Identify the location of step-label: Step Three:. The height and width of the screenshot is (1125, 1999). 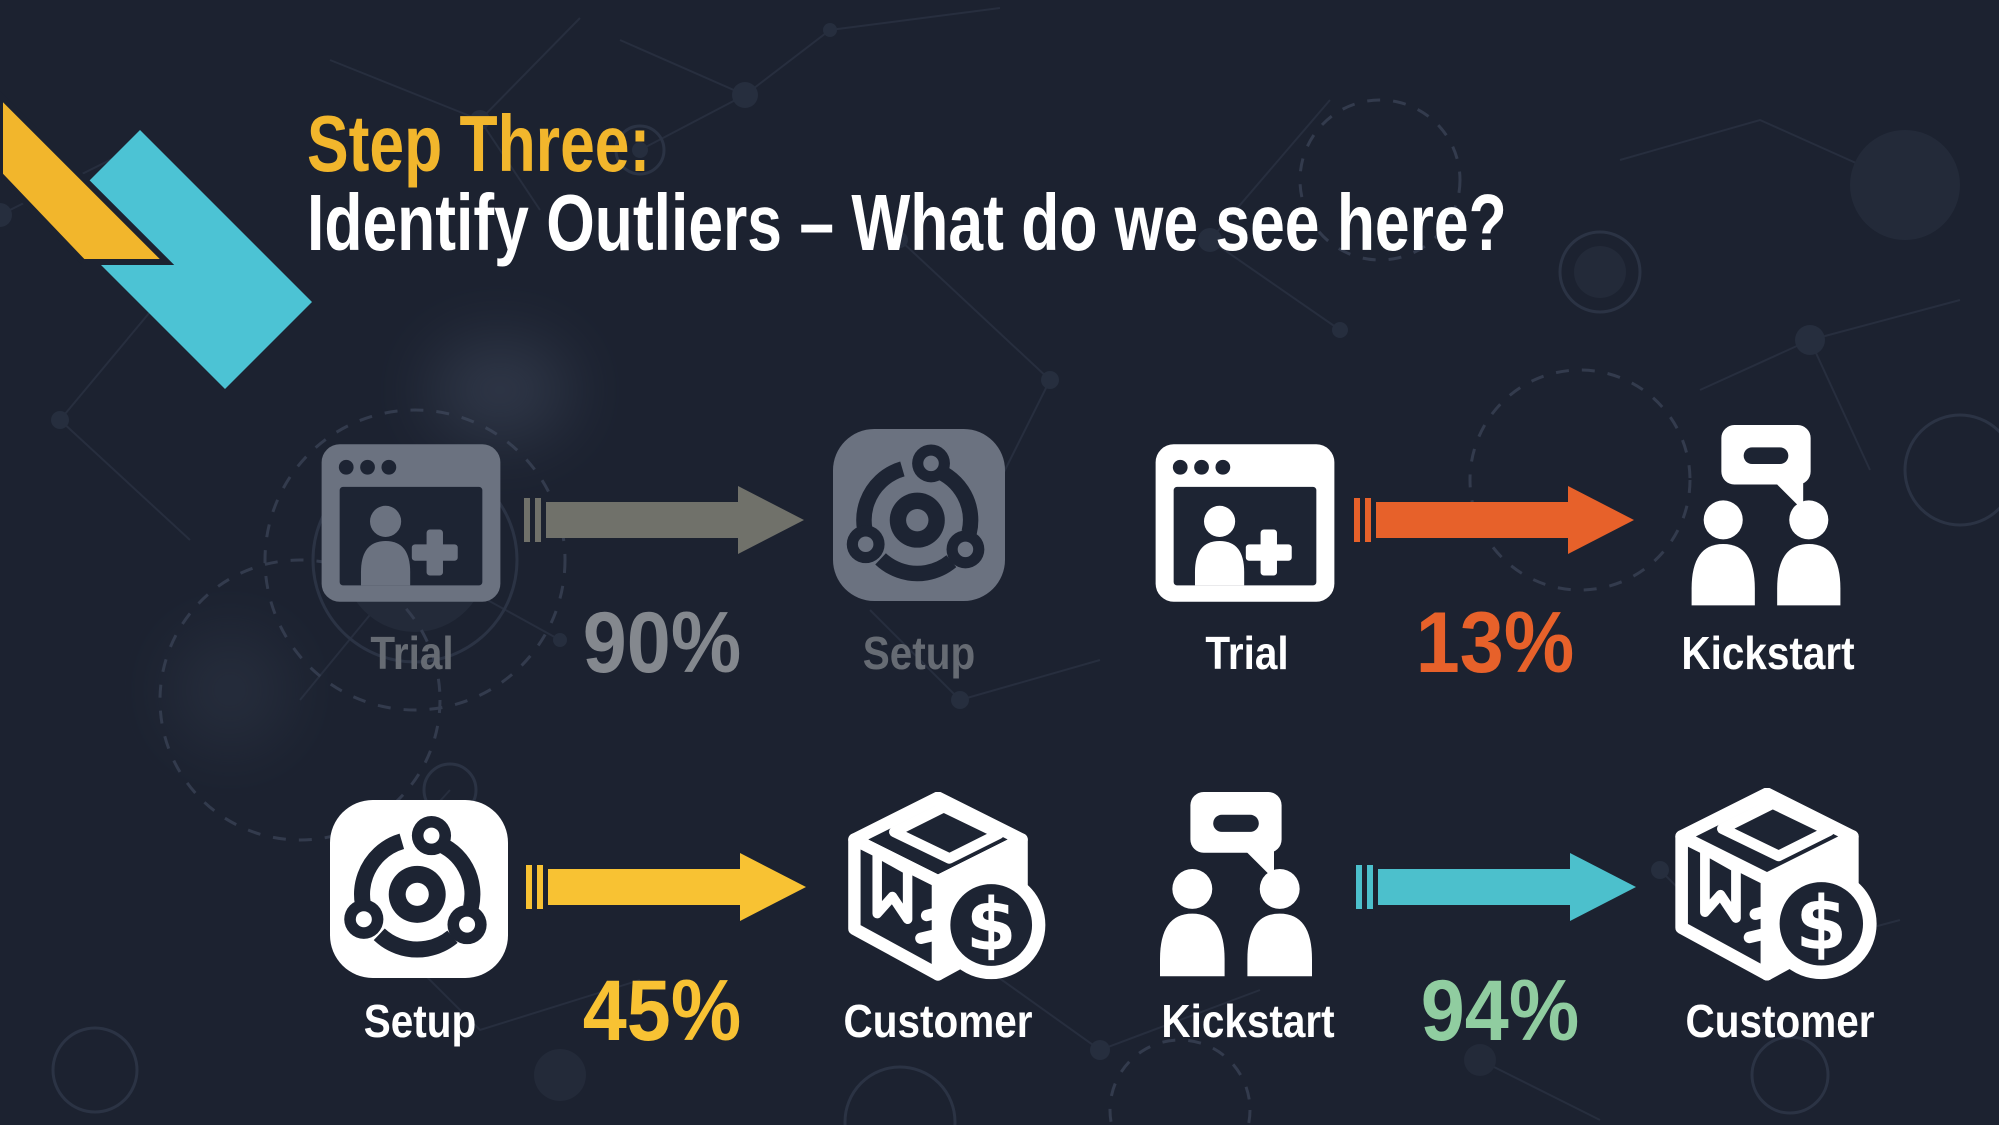
(479, 143).